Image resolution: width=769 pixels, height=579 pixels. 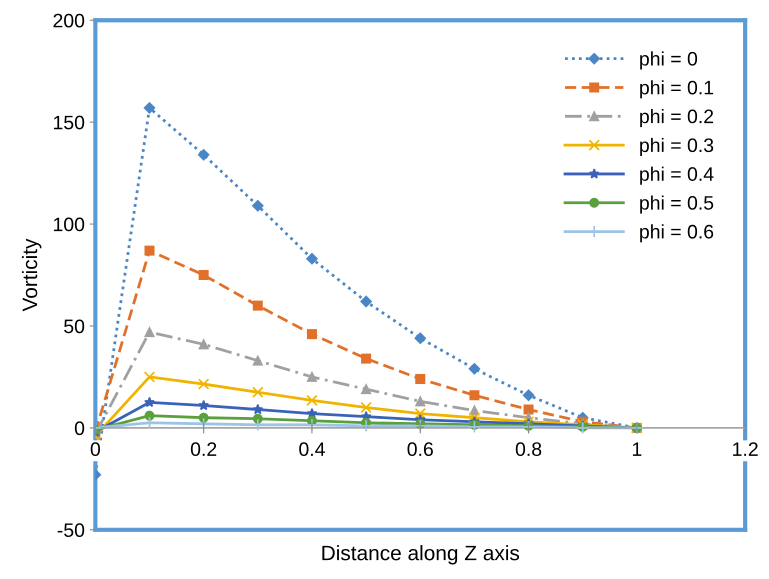 What do you see at coordinates (203, 449) in the screenshot?
I see `x-tick-label: 0.2` at bounding box center [203, 449].